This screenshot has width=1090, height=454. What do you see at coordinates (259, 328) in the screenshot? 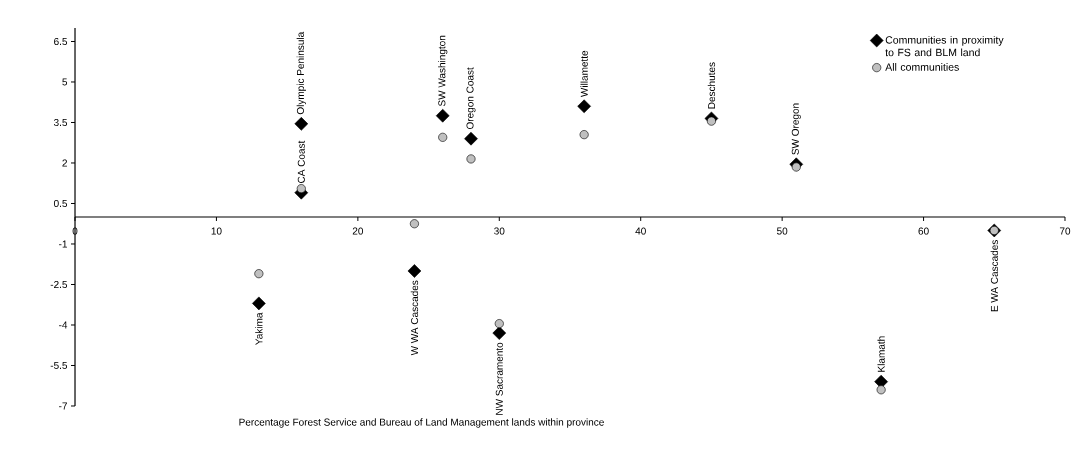
I see `annotation: Yakima` at bounding box center [259, 328].